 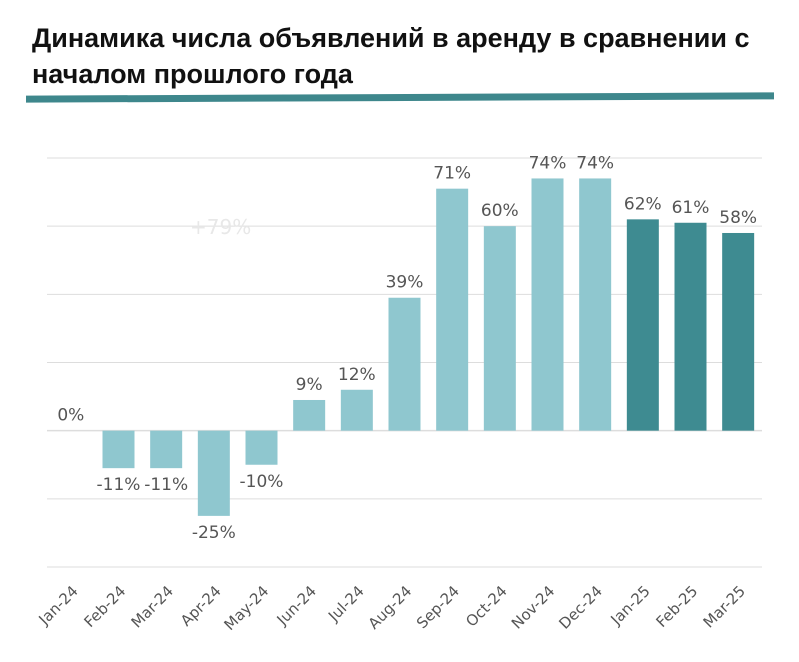 I want to click on data-label: 12%, so click(x=357, y=375).